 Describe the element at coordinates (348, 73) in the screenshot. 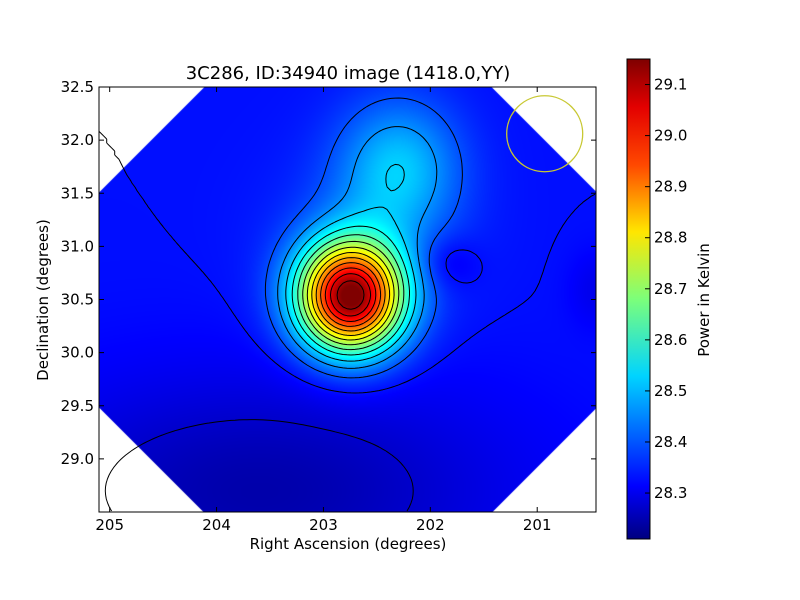

I see `chart-title: 3C286, ID:34940 image (1418.0,YY)` at that location.